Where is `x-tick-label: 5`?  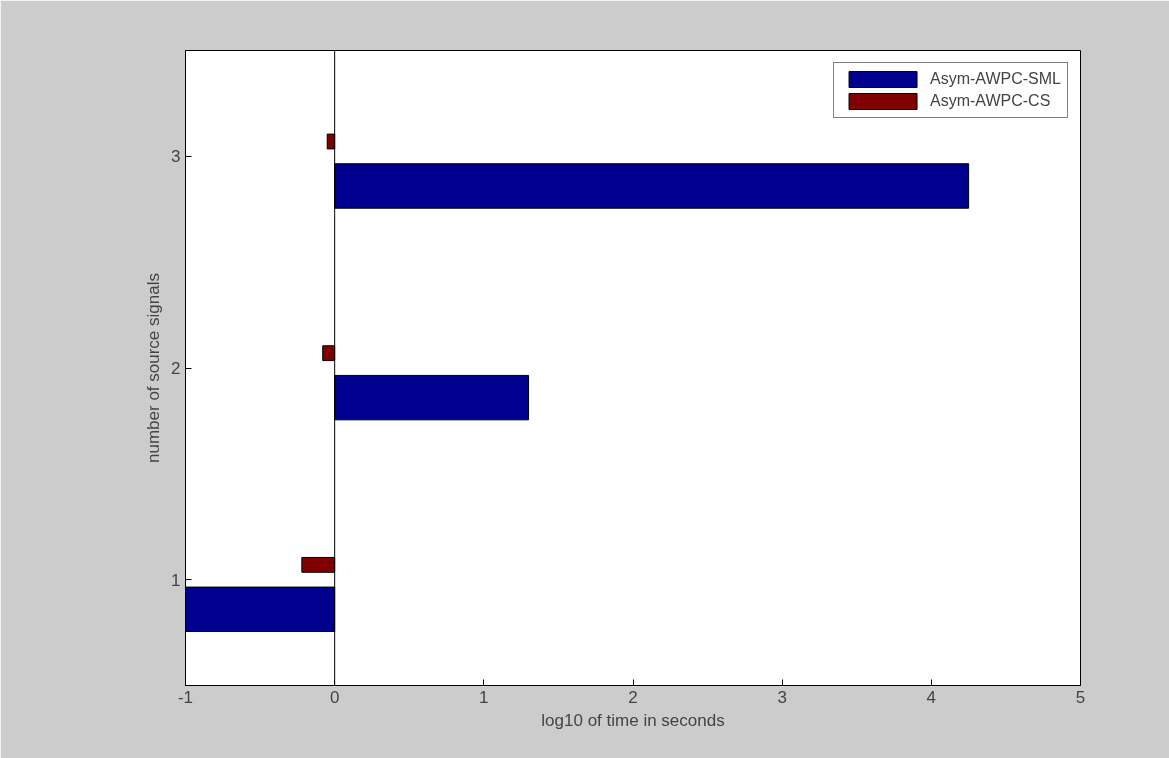
x-tick-label: 5 is located at coordinates (1080, 697).